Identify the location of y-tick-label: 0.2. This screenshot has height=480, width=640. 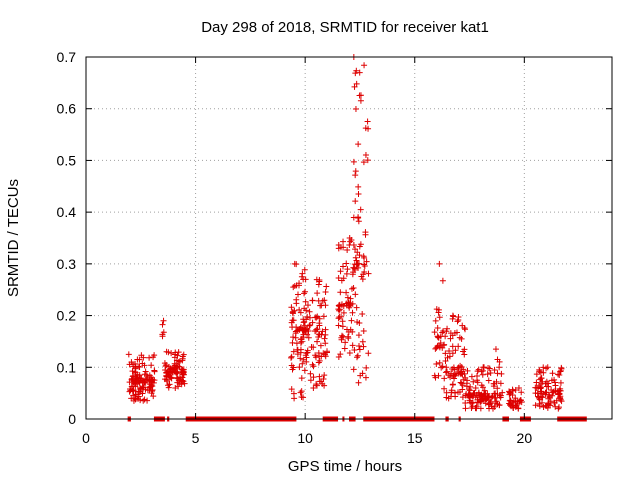
(67, 316).